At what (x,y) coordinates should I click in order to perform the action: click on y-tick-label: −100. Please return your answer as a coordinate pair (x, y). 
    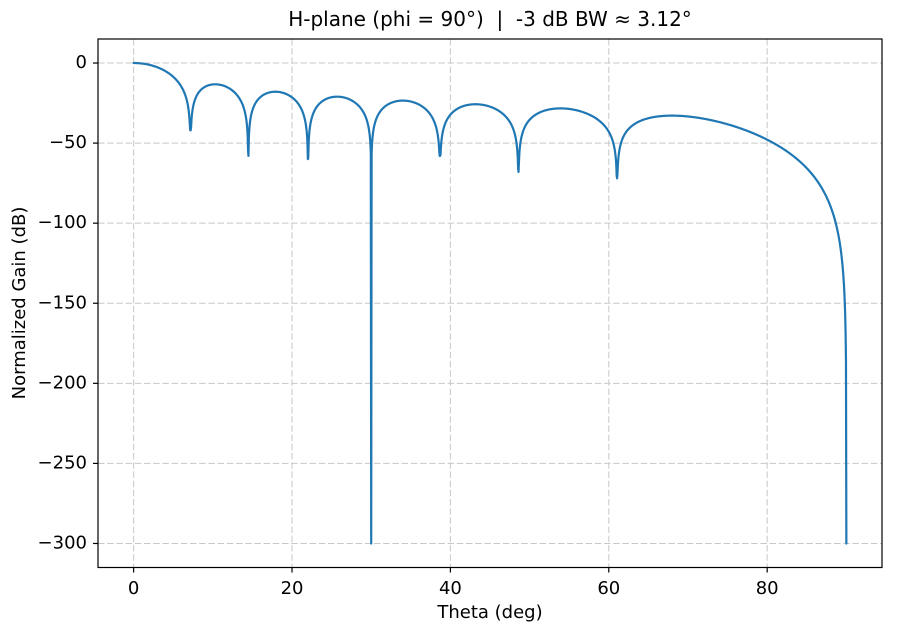
    Looking at the image, I should click on (62, 222).